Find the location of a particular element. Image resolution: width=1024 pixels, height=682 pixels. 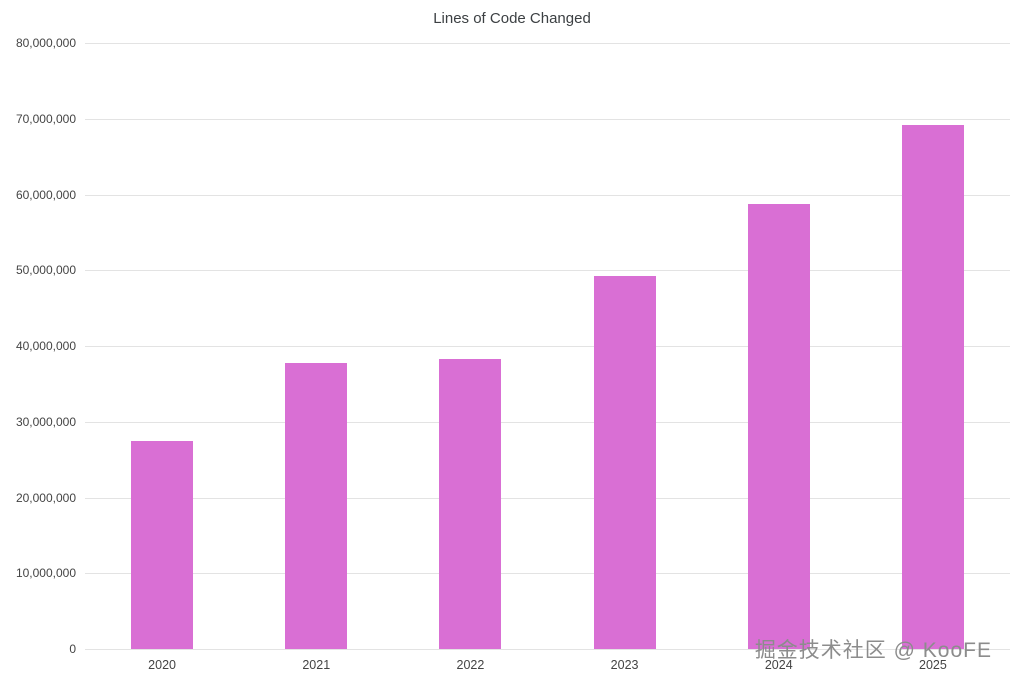

bar-2022 is located at coordinates (470, 503).